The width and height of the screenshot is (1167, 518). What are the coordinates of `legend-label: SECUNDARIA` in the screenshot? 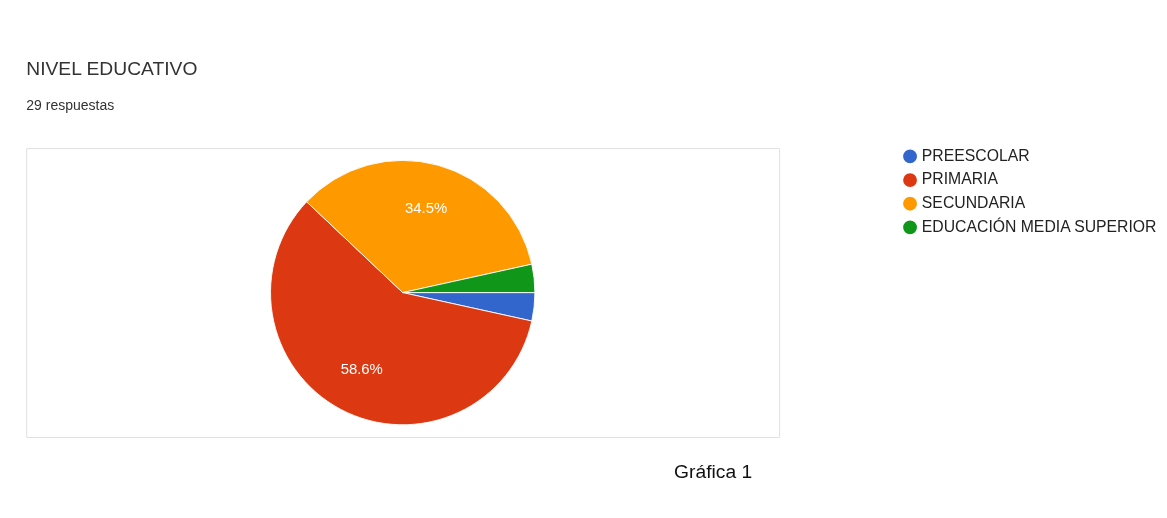 It's located at (973, 203).